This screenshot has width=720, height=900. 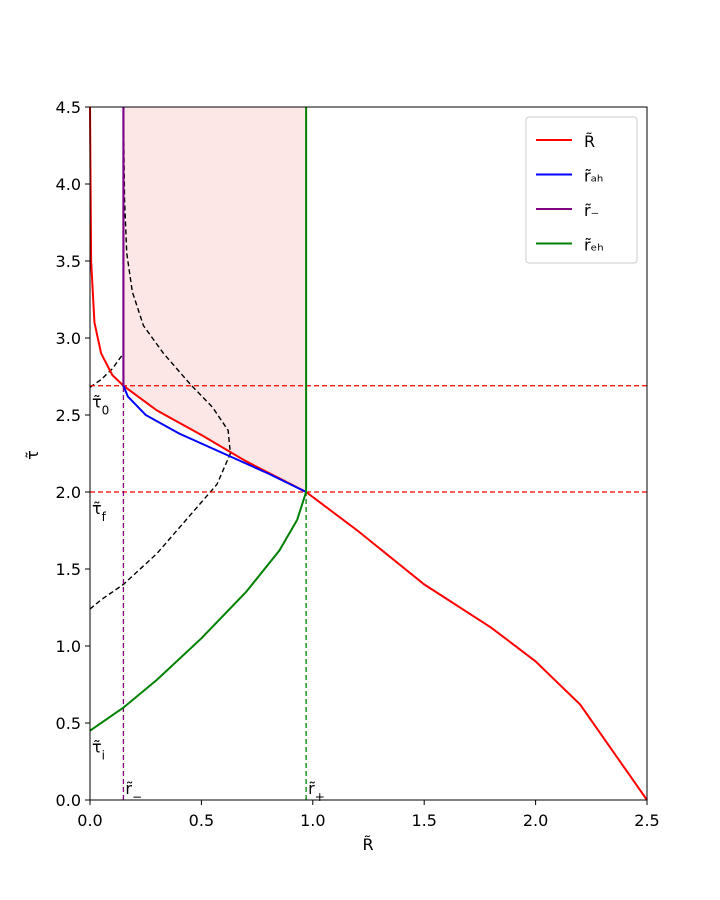 I want to click on vline-label-sub: +, so click(x=320, y=797).